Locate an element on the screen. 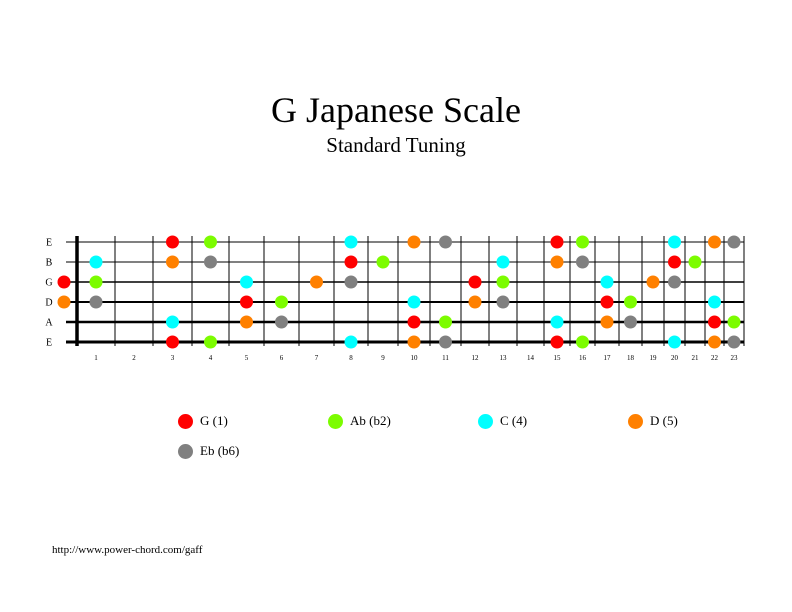  fret-number: 6 is located at coordinates (282, 358).